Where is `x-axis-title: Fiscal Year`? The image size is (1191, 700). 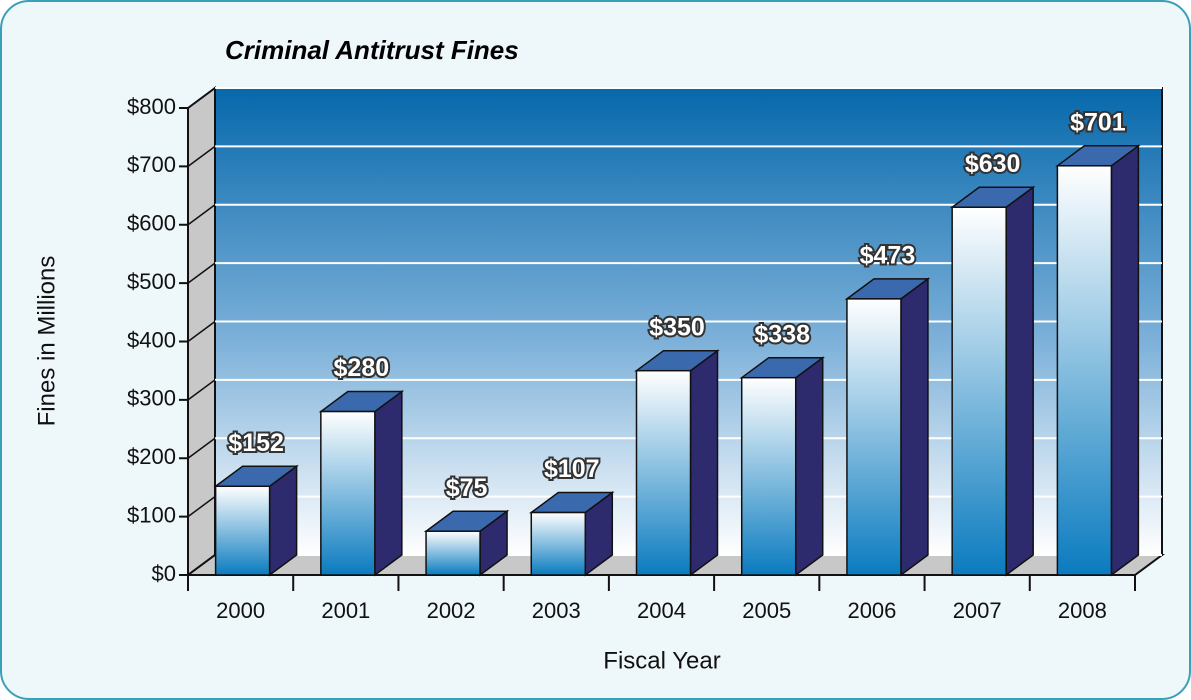 x-axis-title: Fiscal Year is located at coordinates (661, 660).